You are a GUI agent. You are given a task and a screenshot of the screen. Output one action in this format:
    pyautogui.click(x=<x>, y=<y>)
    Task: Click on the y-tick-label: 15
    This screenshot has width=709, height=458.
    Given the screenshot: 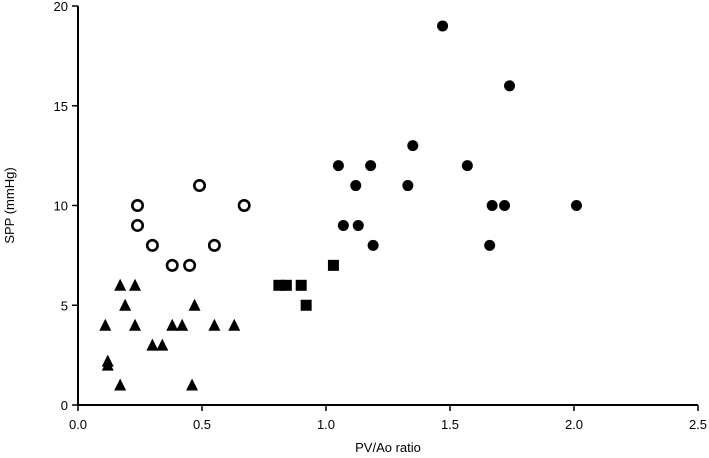 What is the action you would take?
    pyautogui.click(x=61, y=106)
    